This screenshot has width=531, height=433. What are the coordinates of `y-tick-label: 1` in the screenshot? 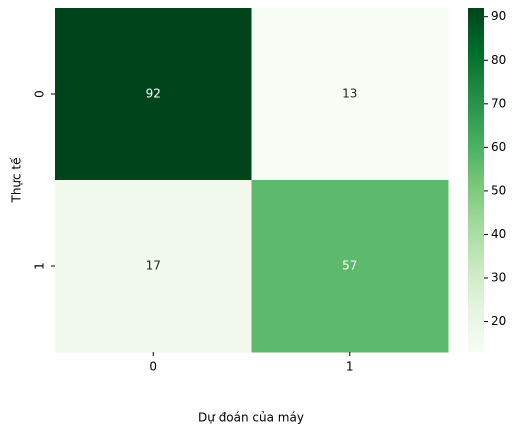 It's located at (40, 266).